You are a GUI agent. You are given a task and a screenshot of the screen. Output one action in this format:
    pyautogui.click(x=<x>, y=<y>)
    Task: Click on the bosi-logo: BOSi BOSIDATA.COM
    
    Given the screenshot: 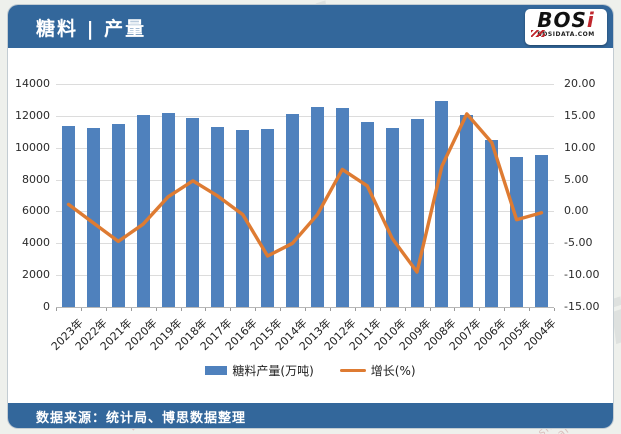 What is the action you would take?
    pyautogui.click(x=566, y=27)
    